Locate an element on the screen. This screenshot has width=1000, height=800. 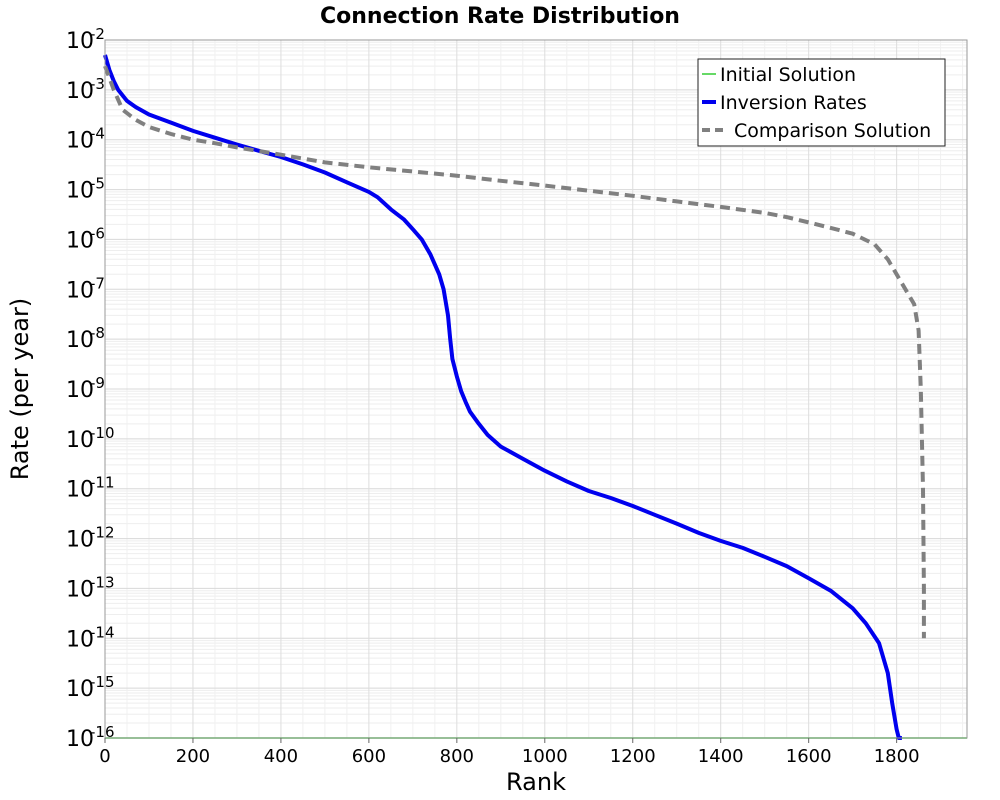
x-tick-label: 400 is located at coordinates (281, 756).